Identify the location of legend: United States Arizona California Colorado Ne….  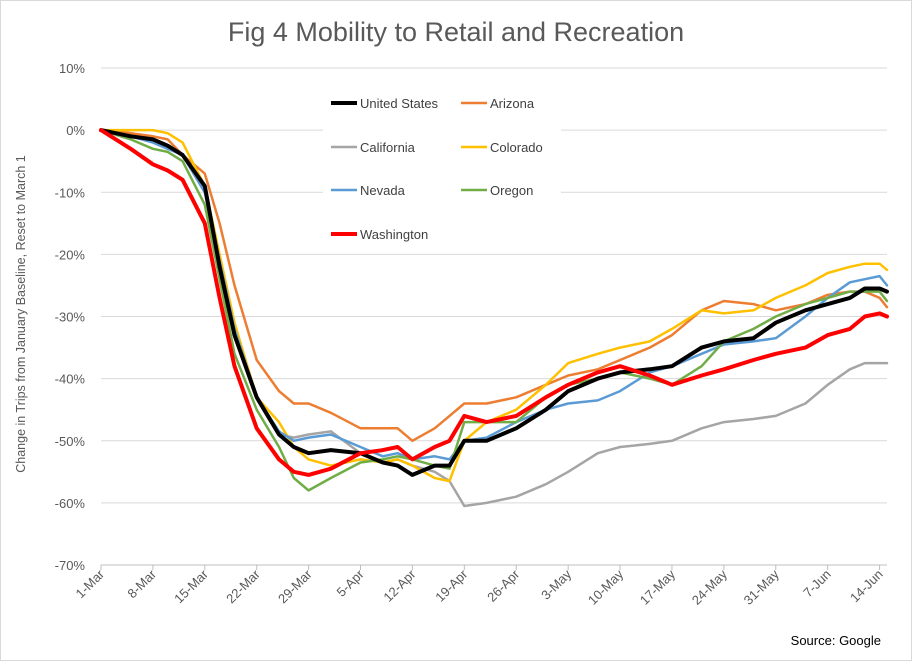
(442, 168).